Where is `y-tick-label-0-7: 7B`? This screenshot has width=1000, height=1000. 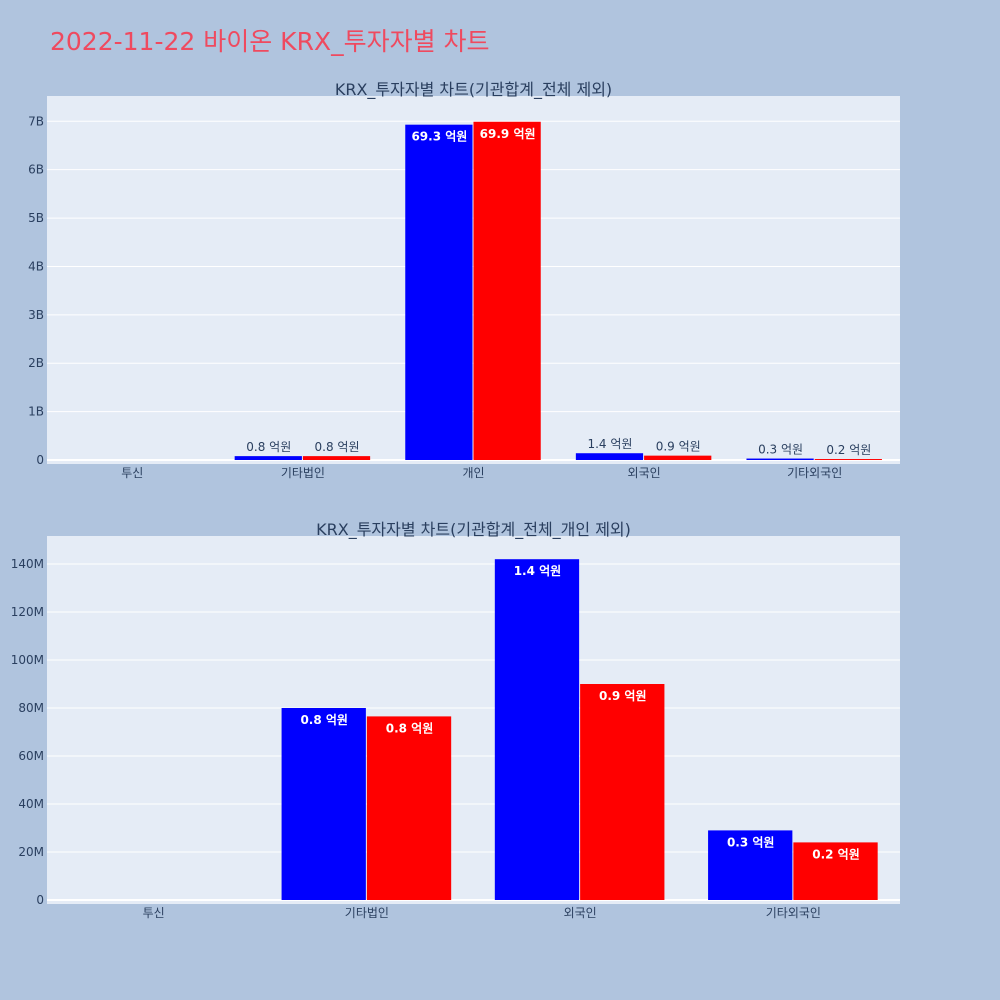 y-tick-label-0-7: 7B is located at coordinates (36, 121).